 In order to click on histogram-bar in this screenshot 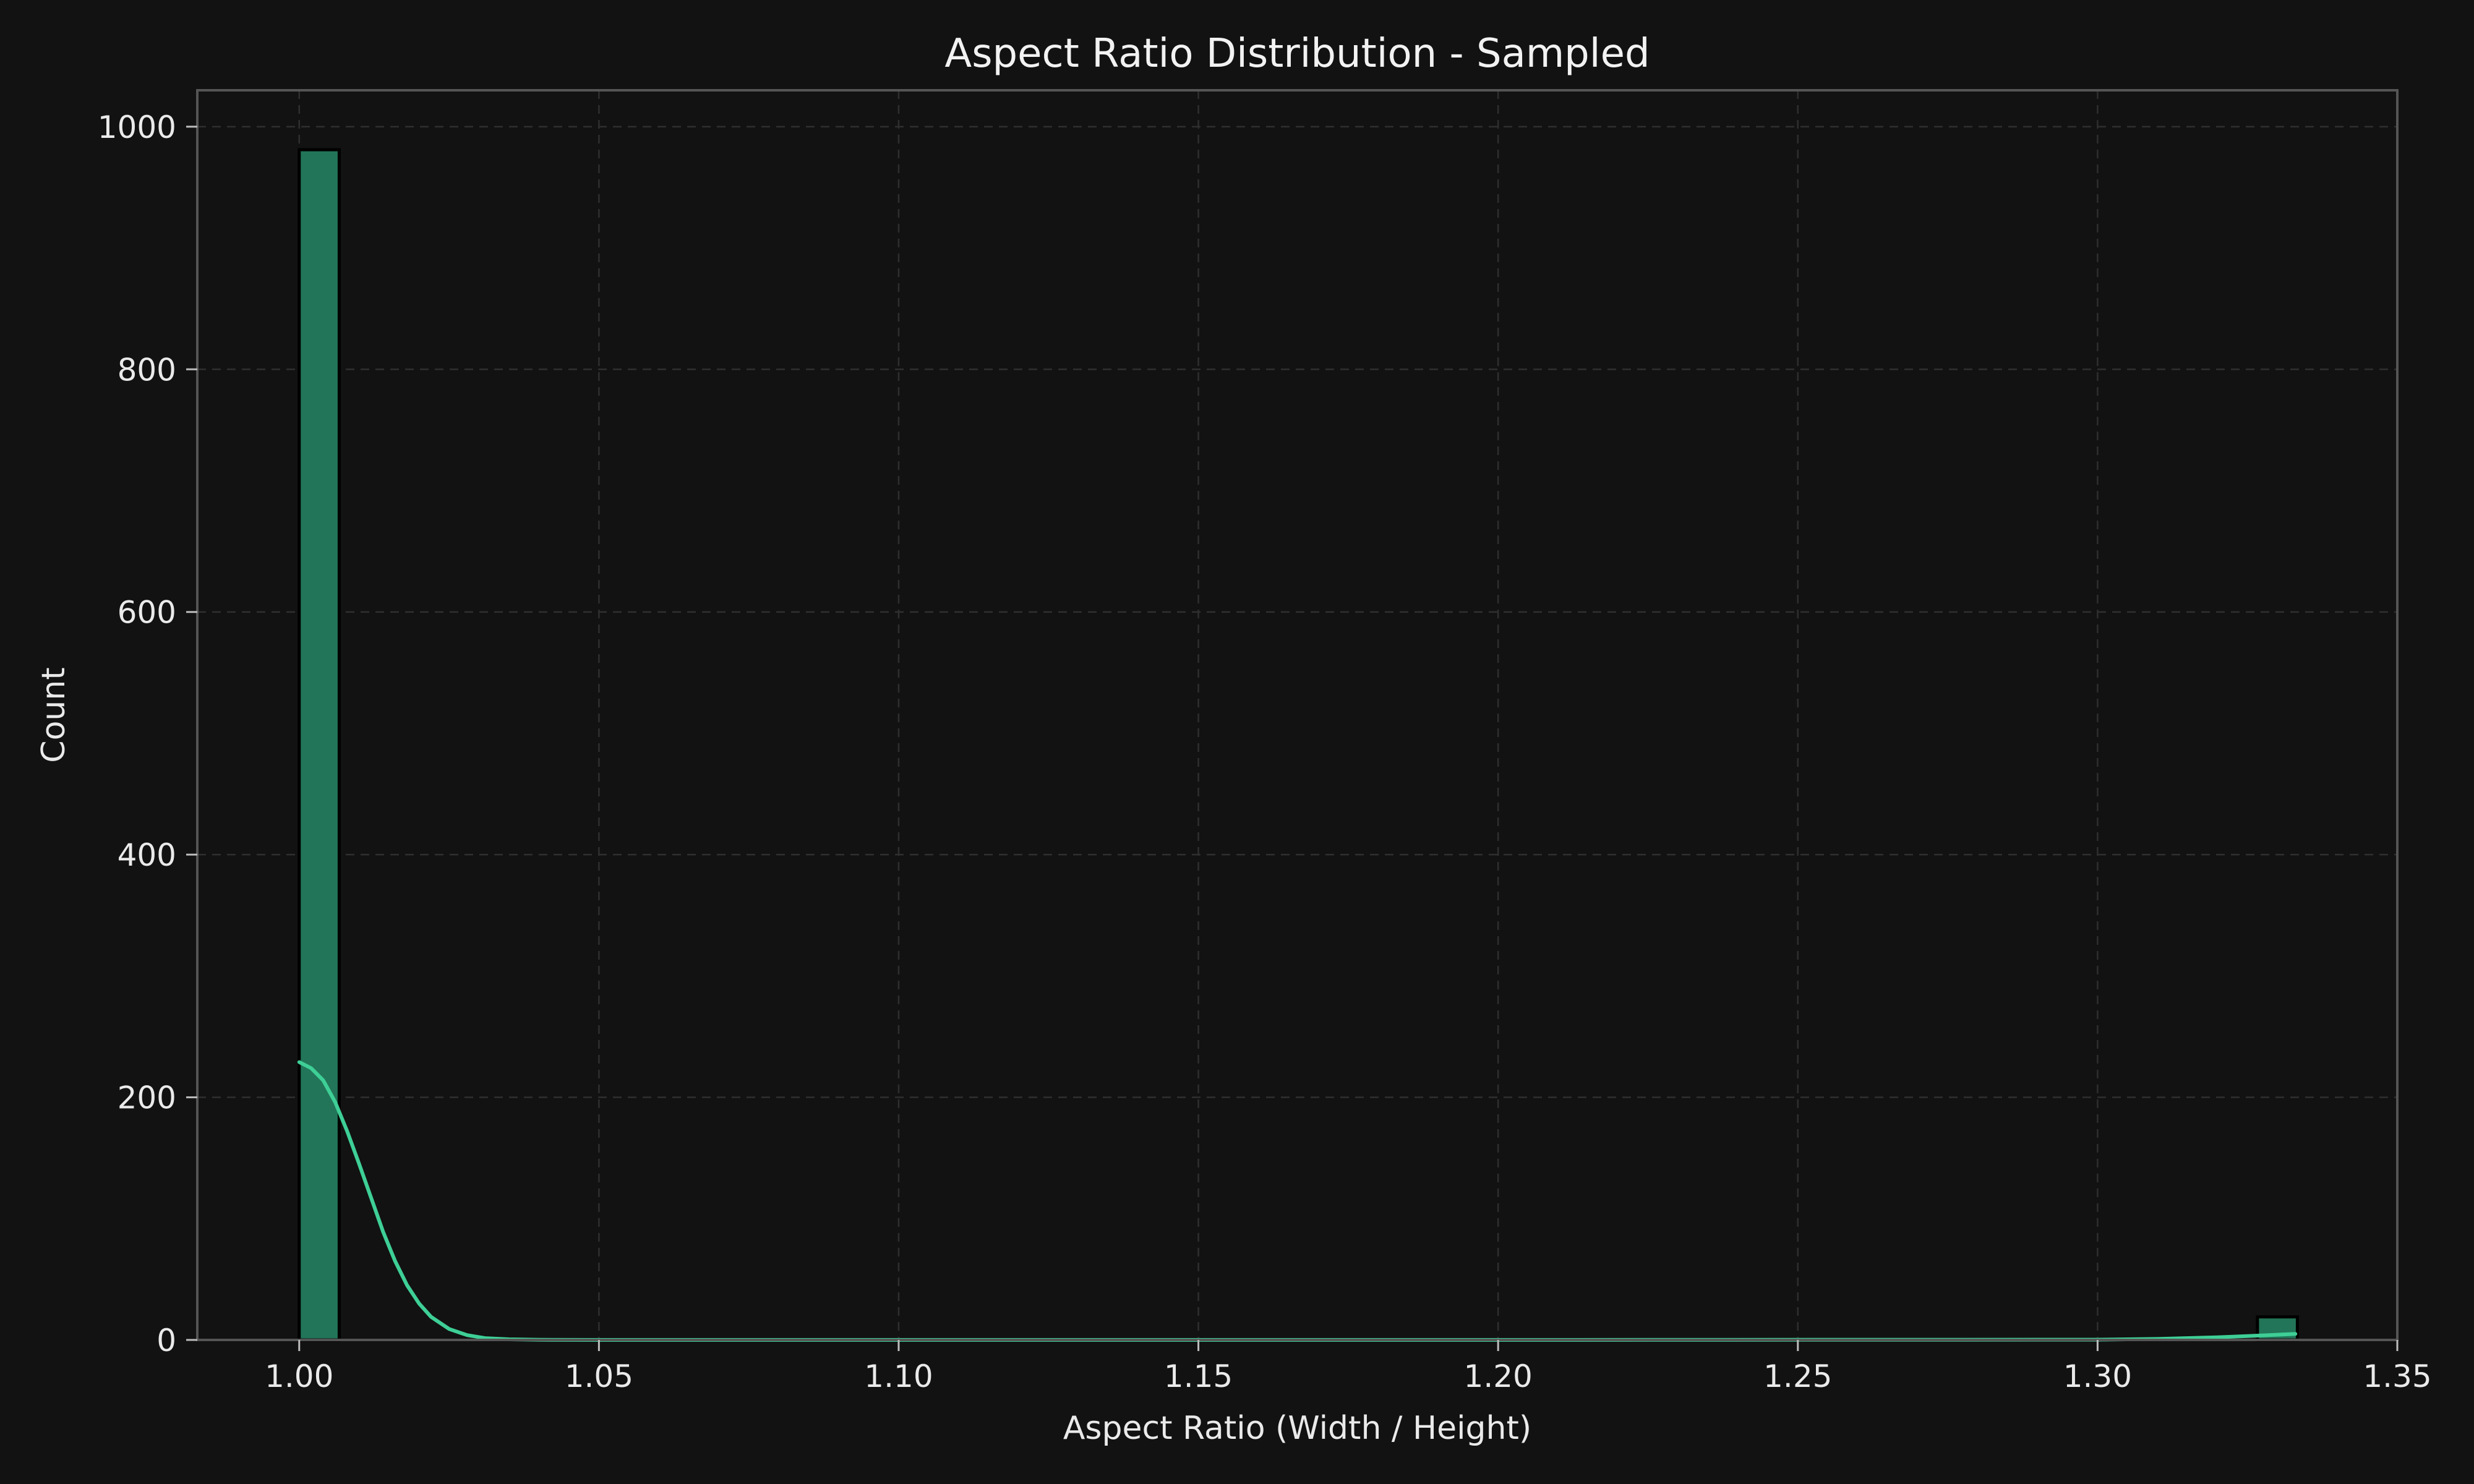, I will do `click(319, 745)`.